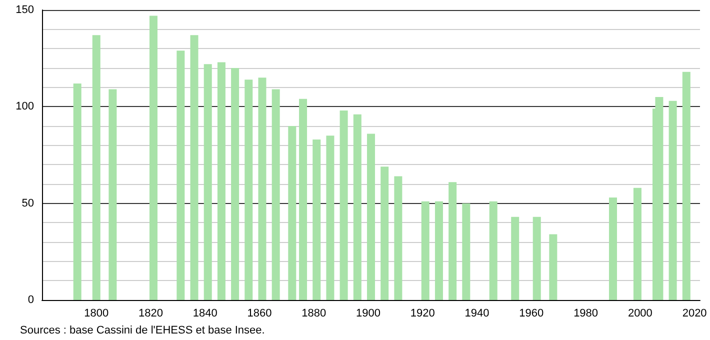 Image resolution: width=710 pixels, height=340 pixels. I want to click on x-tick-label: 1800, so click(96, 314).